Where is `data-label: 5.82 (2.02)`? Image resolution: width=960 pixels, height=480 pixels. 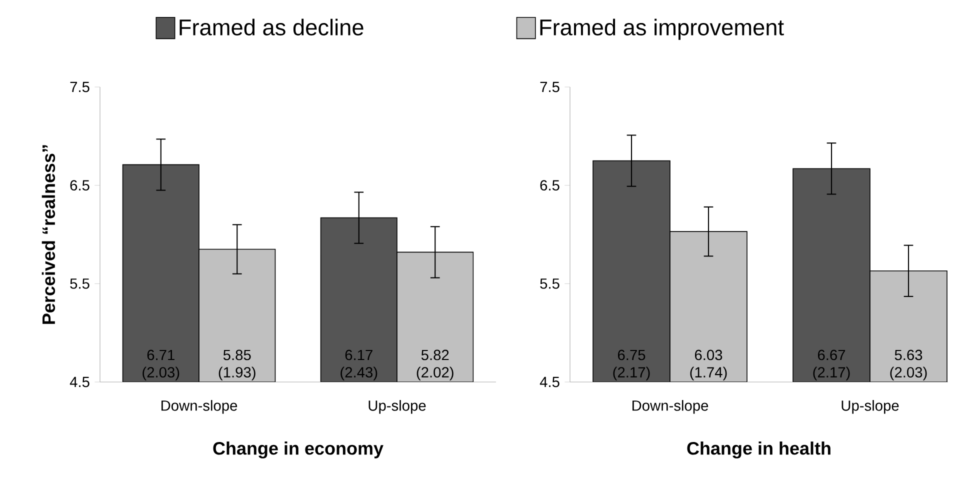
data-label: 5.82 (2.02) is located at coordinates (435, 365).